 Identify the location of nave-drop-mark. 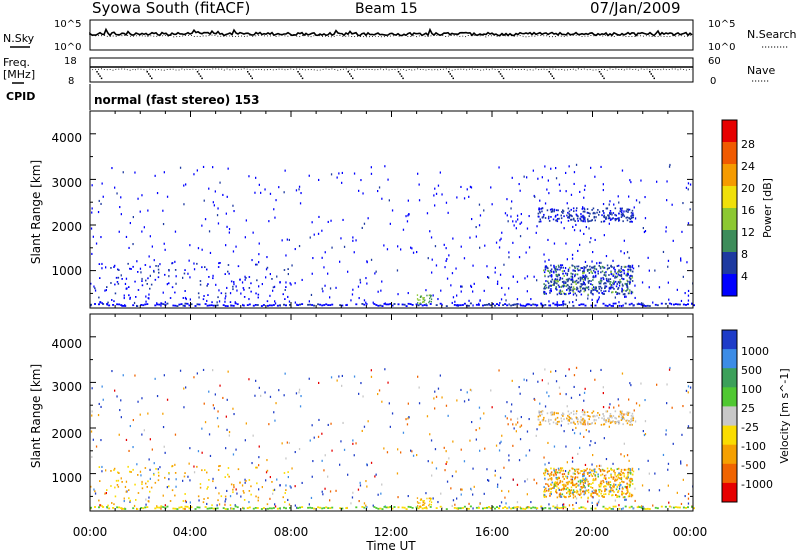
(599, 72).